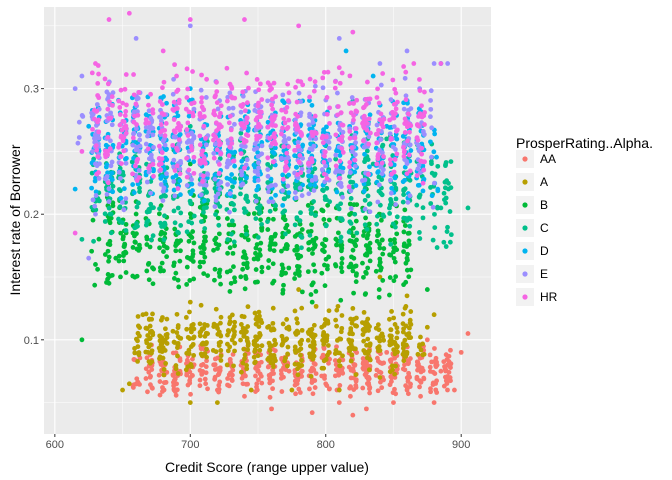 Image resolution: width=672 pixels, height=480 pixels. Describe the element at coordinates (15, 219) in the screenshot. I see `y-axis-title: Interest rate of Borrower` at that location.